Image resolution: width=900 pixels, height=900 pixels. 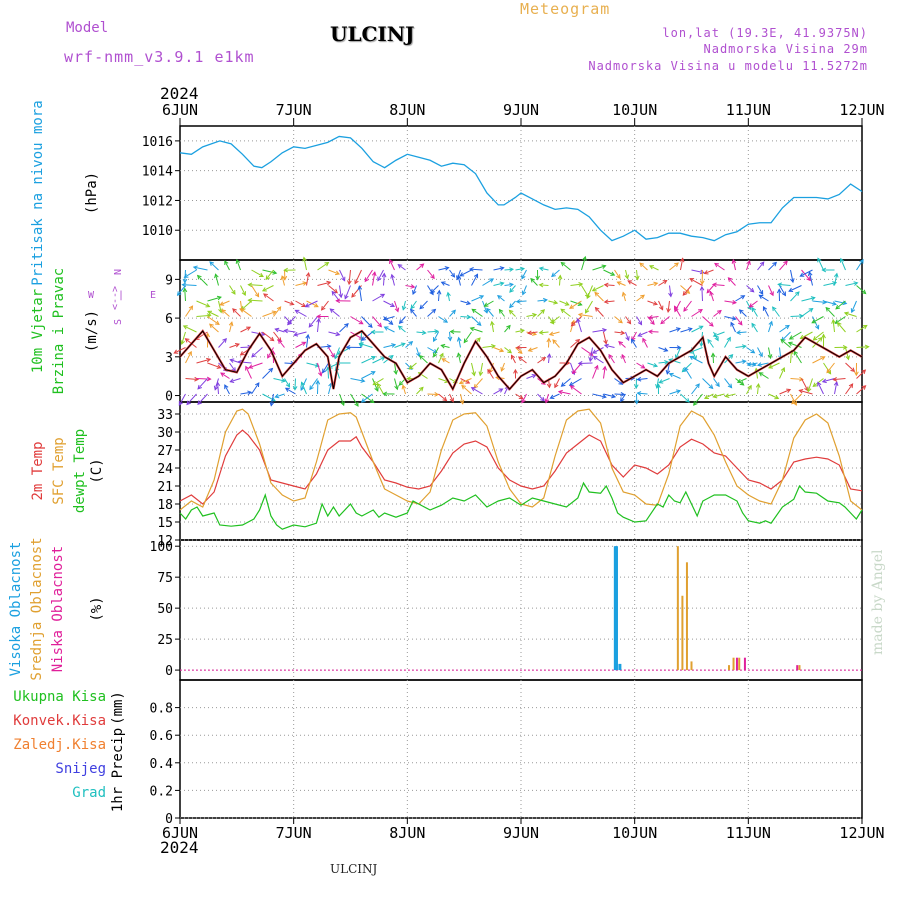 What do you see at coordinates (799, 668) in the screenshot?
I see `mid-cloud-bar` at bounding box center [799, 668].